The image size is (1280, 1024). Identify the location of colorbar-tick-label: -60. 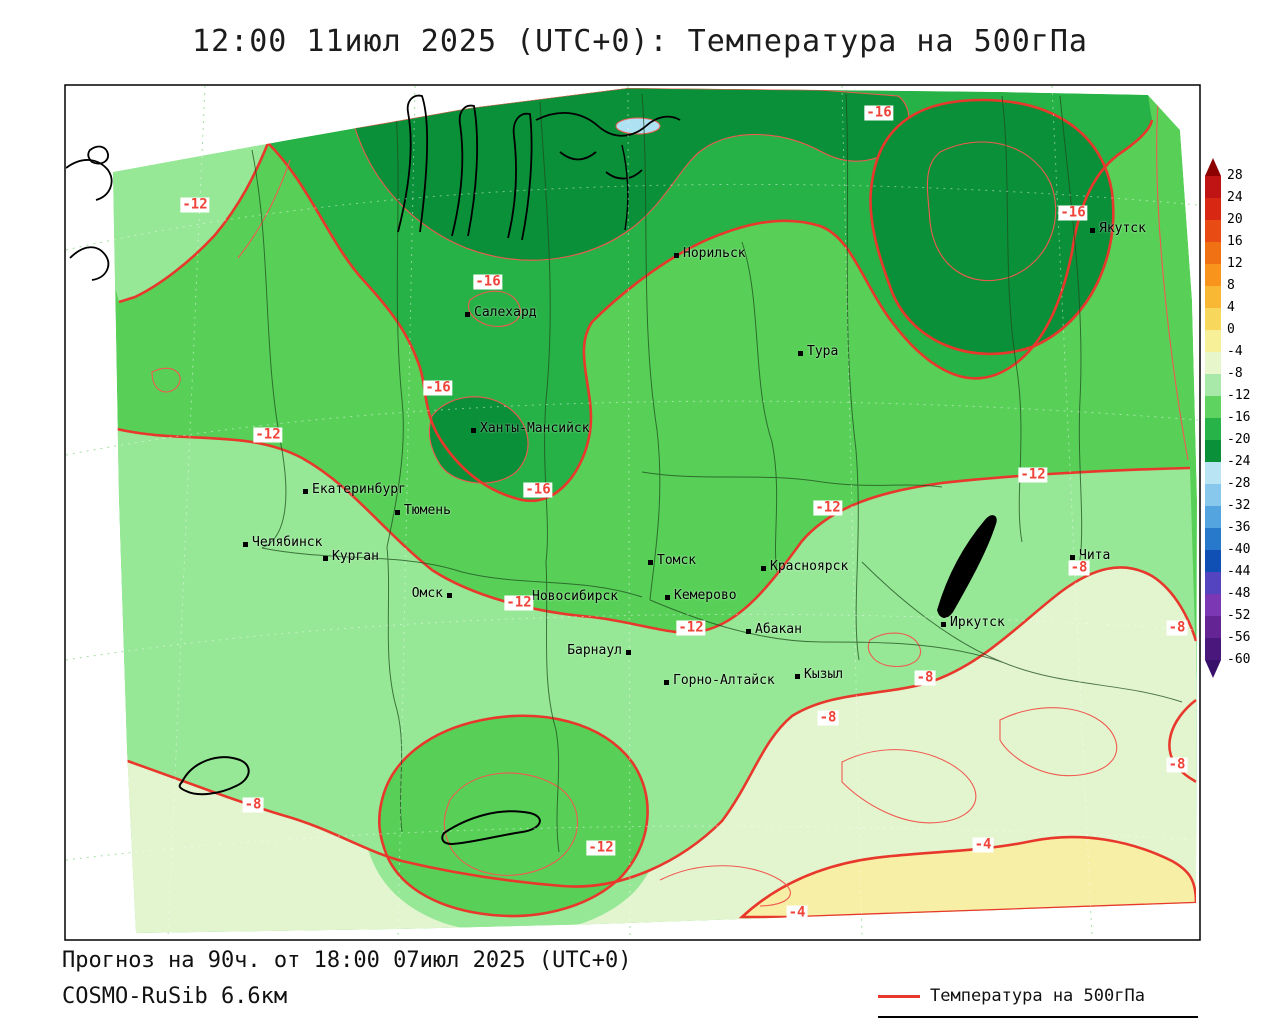
(1239, 659).